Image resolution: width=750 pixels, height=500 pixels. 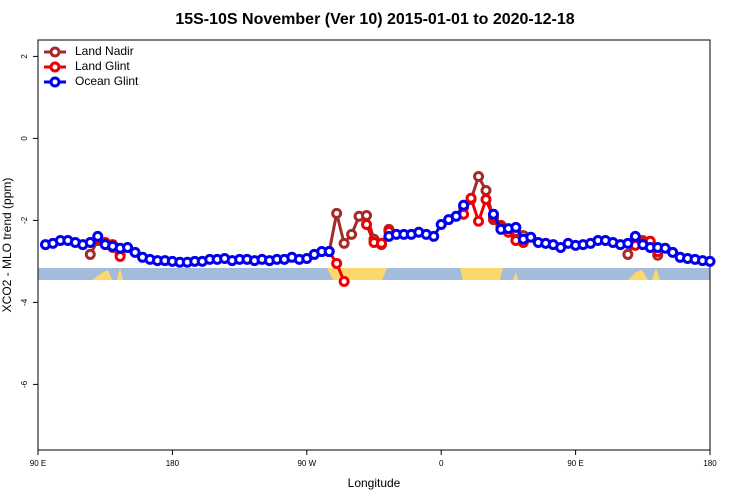 What do you see at coordinates (24, 138) in the screenshot?
I see `y-tick-label: 0` at bounding box center [24, 138].